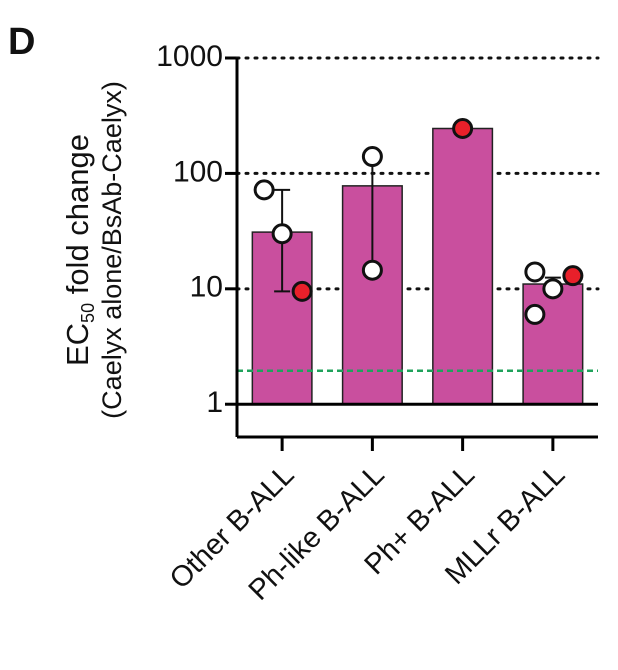  Describe the element at coordinates (77, 218) in the screenshot. I see `y-label-part: fold change` at that location.